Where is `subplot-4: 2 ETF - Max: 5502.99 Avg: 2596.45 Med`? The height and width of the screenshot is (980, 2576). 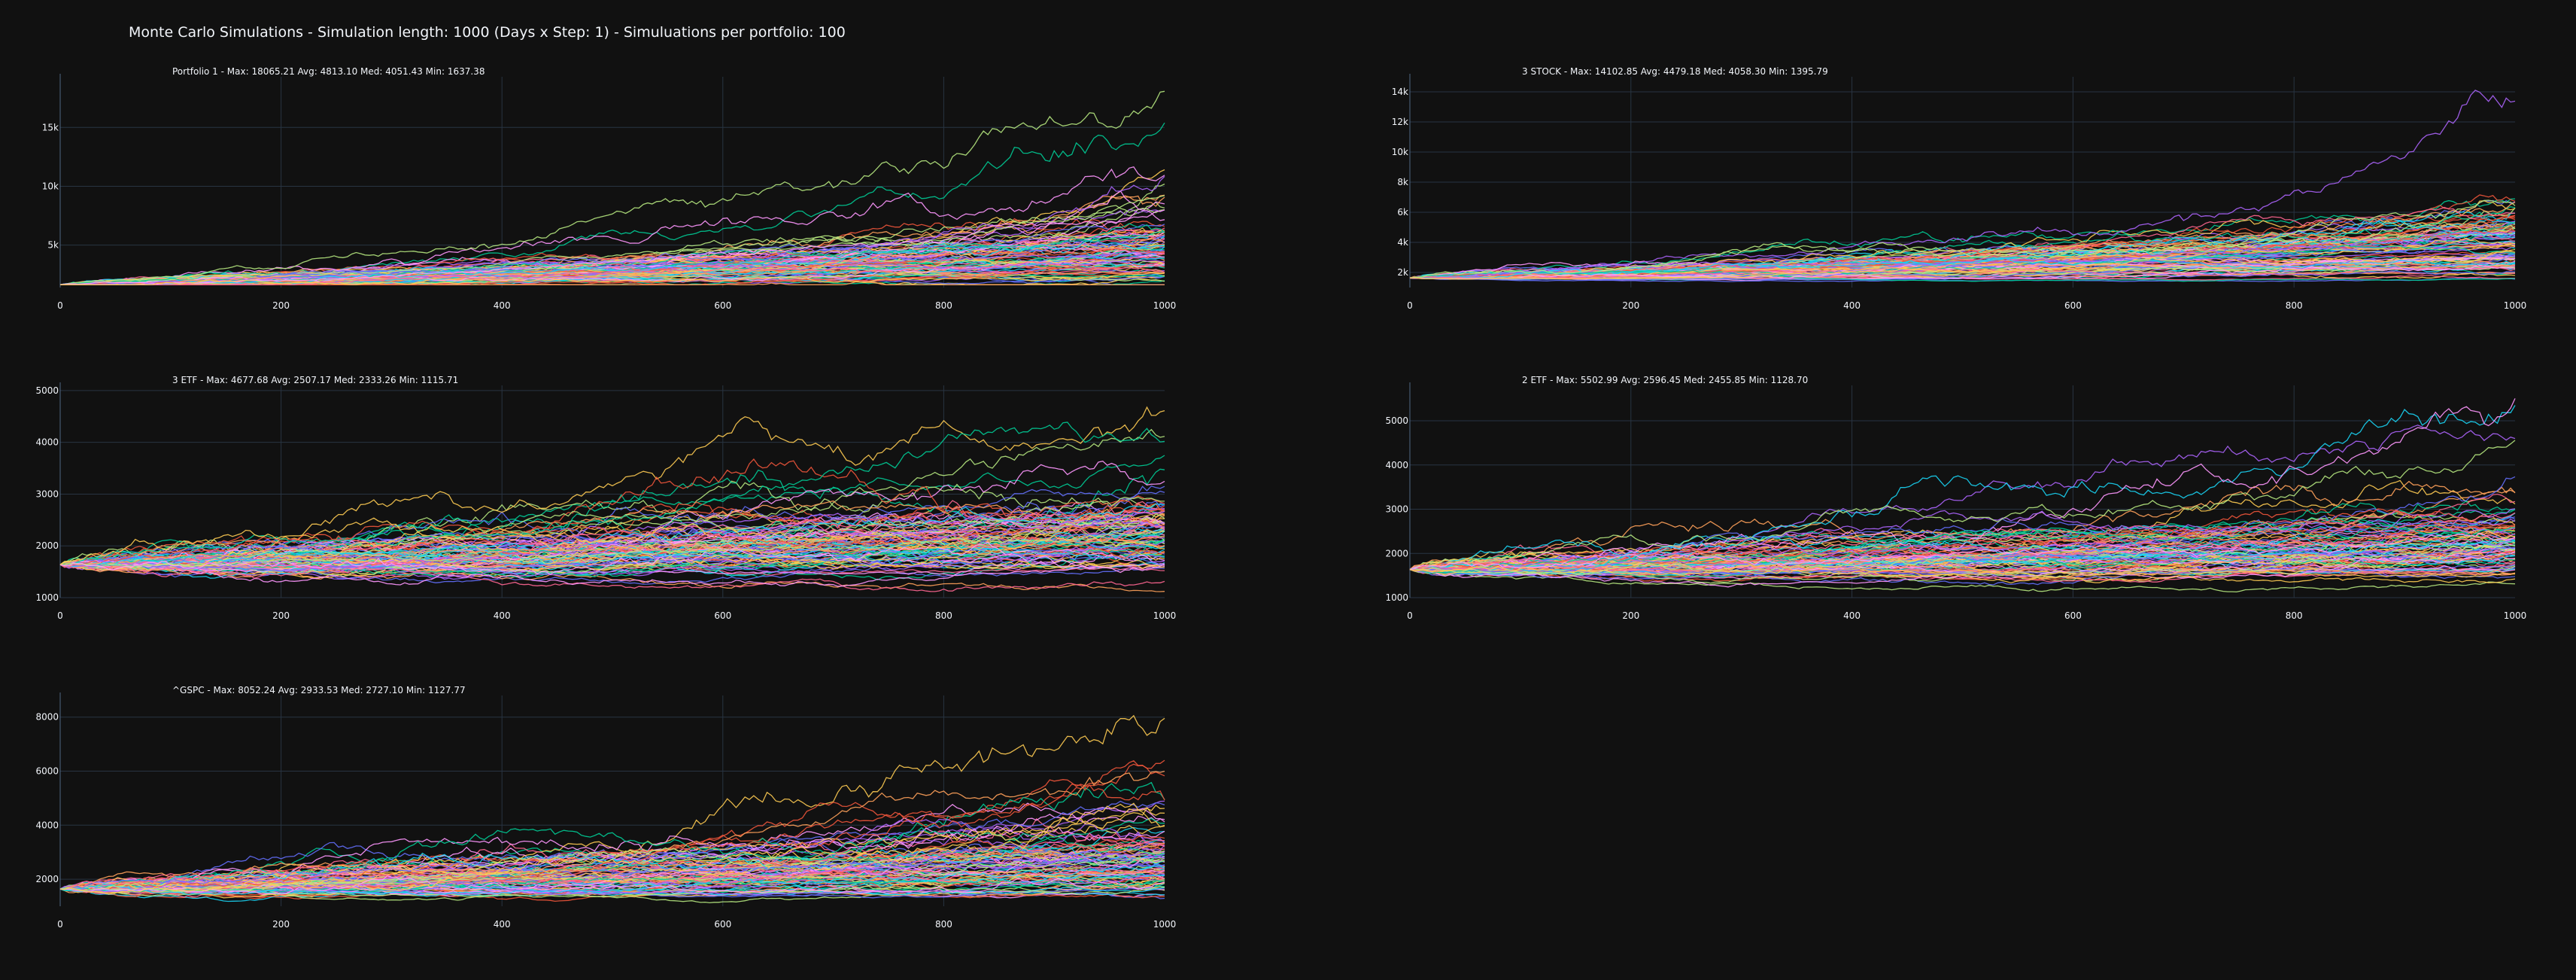 subplot-4: 2 ETF - Max: 5502.99 Avg: 2596.45 Med is located at coordinates (1956, 498).